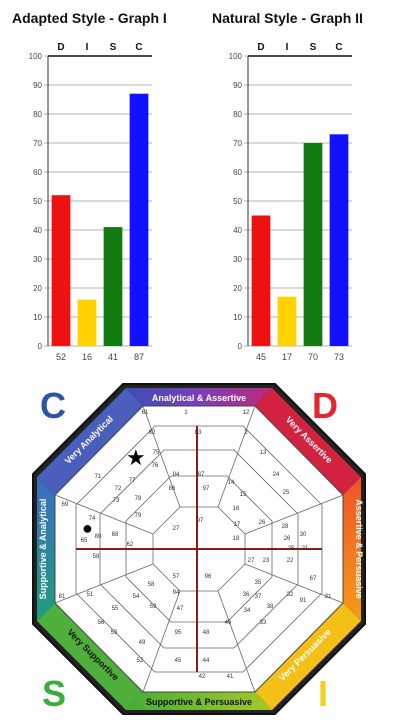 The height and width of the screenshot is (723, 400). Describe the element at coordinates (246, 595) in the screenshot. I see `cell-number: 36` at that location.